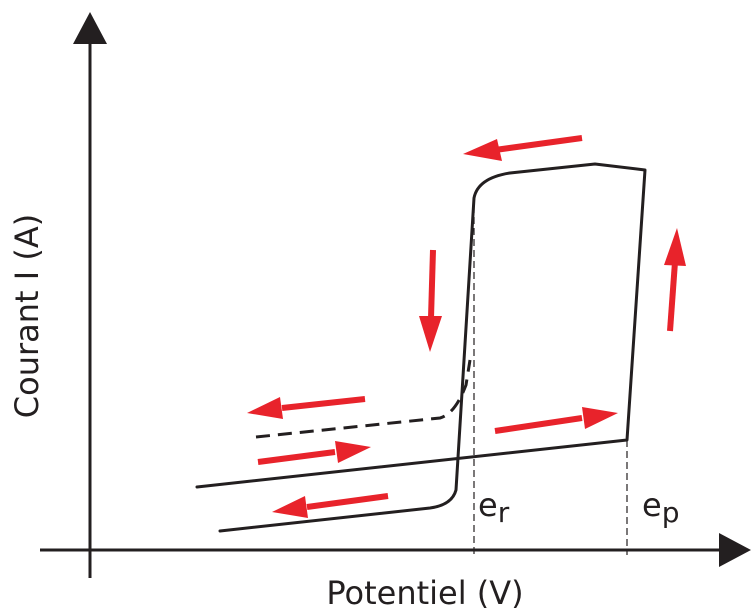 This screenshot has width=751, height=616. Describe the element at coordinates (27, 316) in the screenshot. I see `y-axis-label: Courant I (A)` at that location.